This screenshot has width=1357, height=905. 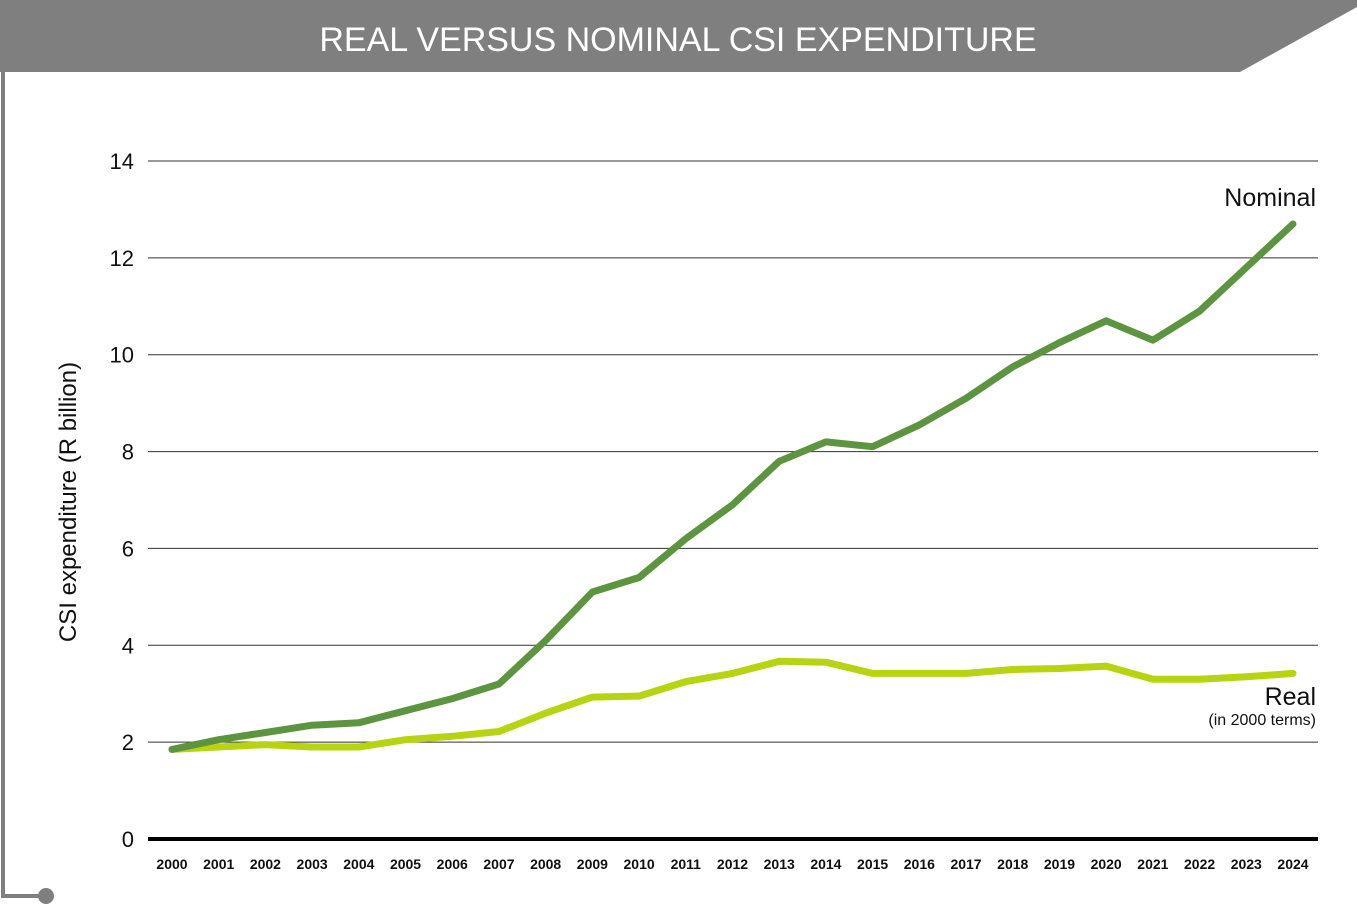 I want to click on x-tick-label: 2020, so click(x=1106, y=864).